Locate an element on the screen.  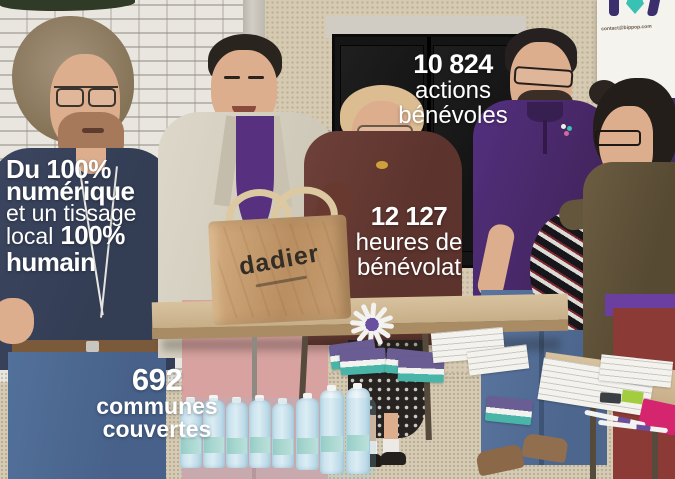
person1-glasses is located at coordinates (86, 96).